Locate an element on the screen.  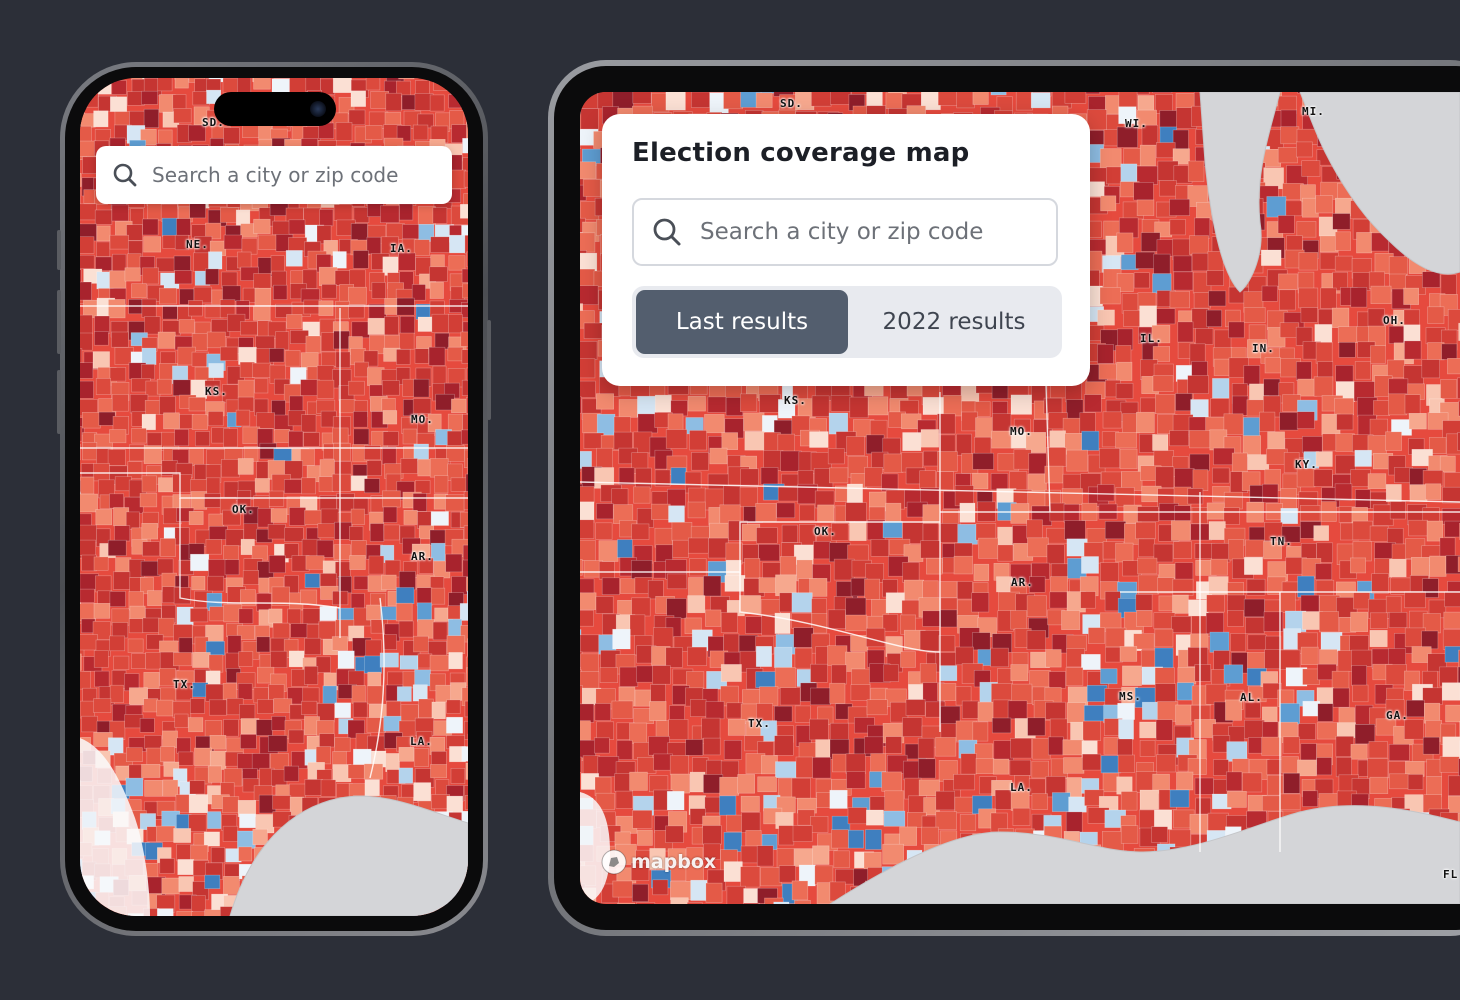
tablet-state-label: SD. is located at coordinates (791, 103).